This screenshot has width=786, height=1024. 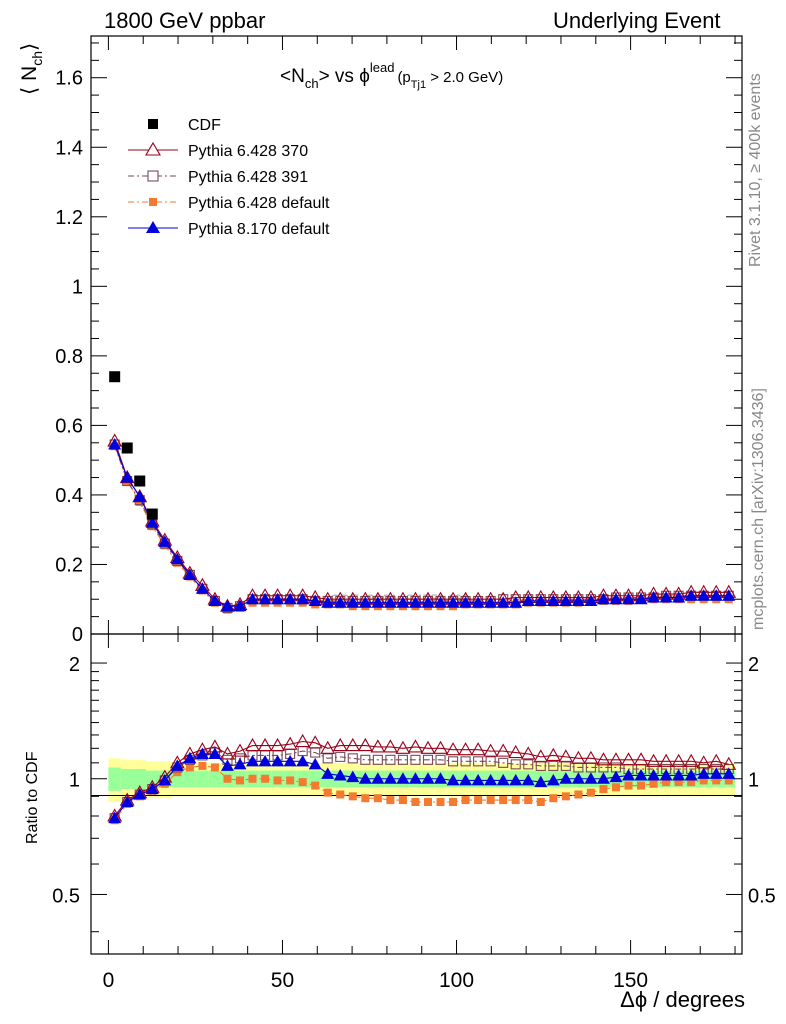 What do you see at coordinates (204, 125) in the screenshot?
I see `legend-label: CDF` at bounding box center [204, 125].